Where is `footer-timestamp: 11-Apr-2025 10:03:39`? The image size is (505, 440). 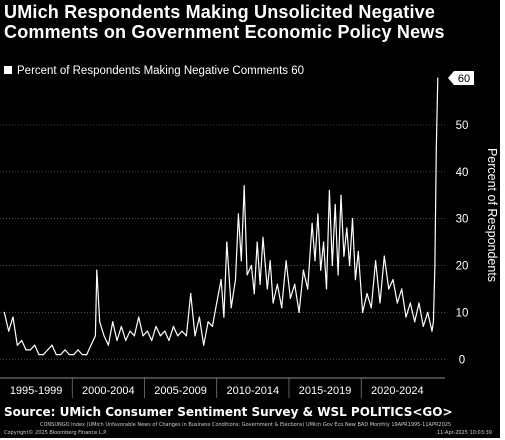 footer-timestamp: 11-Apr-2025 10:03:39 is located at coordinates (464, 433).